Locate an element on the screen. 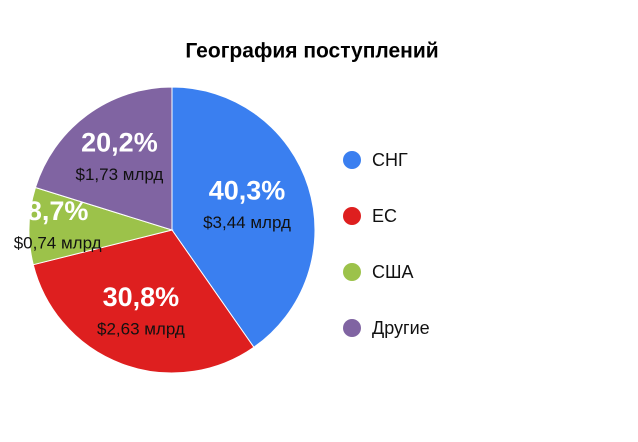 This screenshot has height=442, width=638. amount-label: $3,44 млрд is located at coordinates (247, 222).